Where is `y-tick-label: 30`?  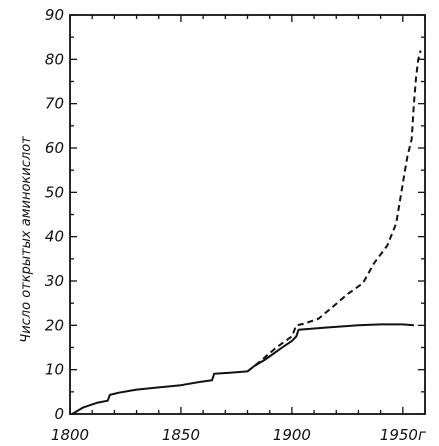
y-tick-label: 30 is located at coordinates (54, 281).